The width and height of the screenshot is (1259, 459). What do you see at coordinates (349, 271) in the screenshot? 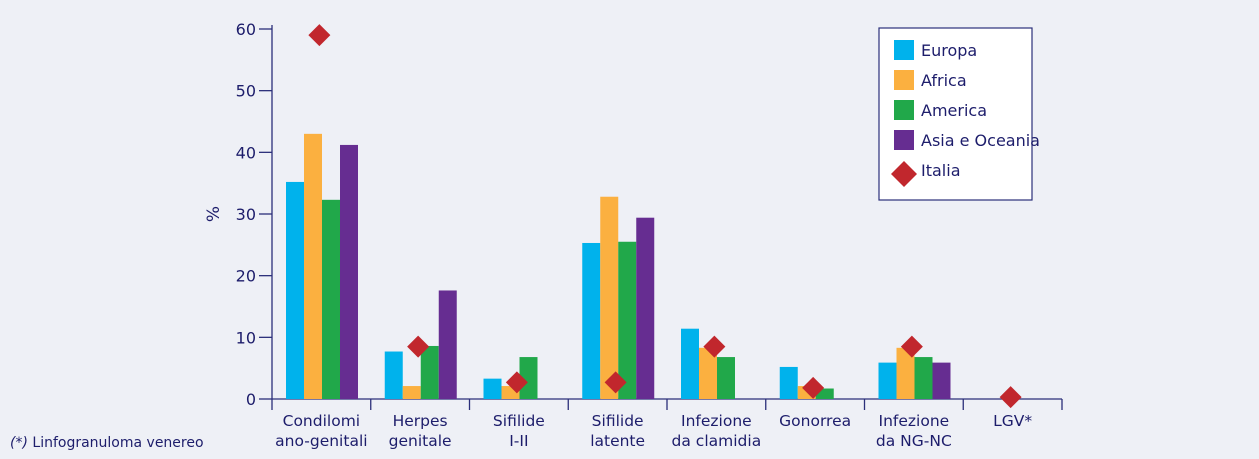
I see `bar-asia-e-oceania-condilomi-ano-genitali` at bounding box center [349, 271].